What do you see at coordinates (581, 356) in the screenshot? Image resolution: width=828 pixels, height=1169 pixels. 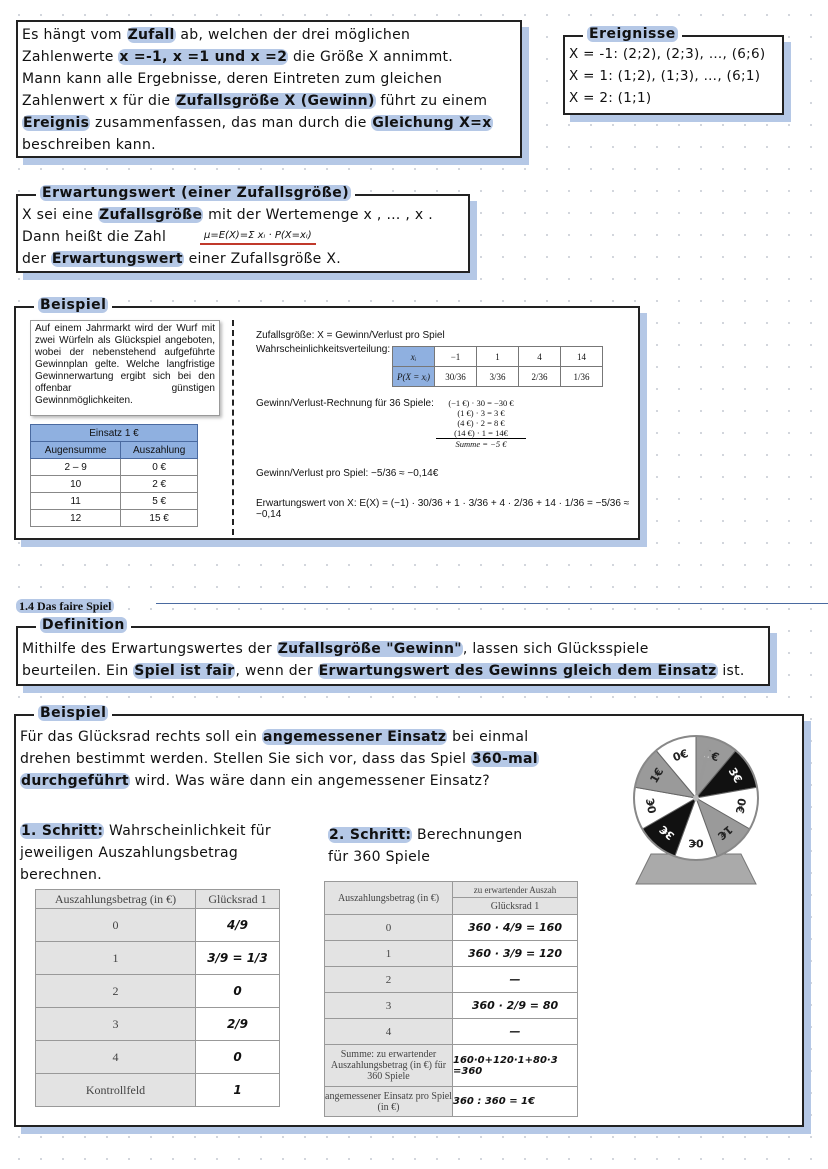 I see `distribution-cell: 14` at bounding box center [581, 356].